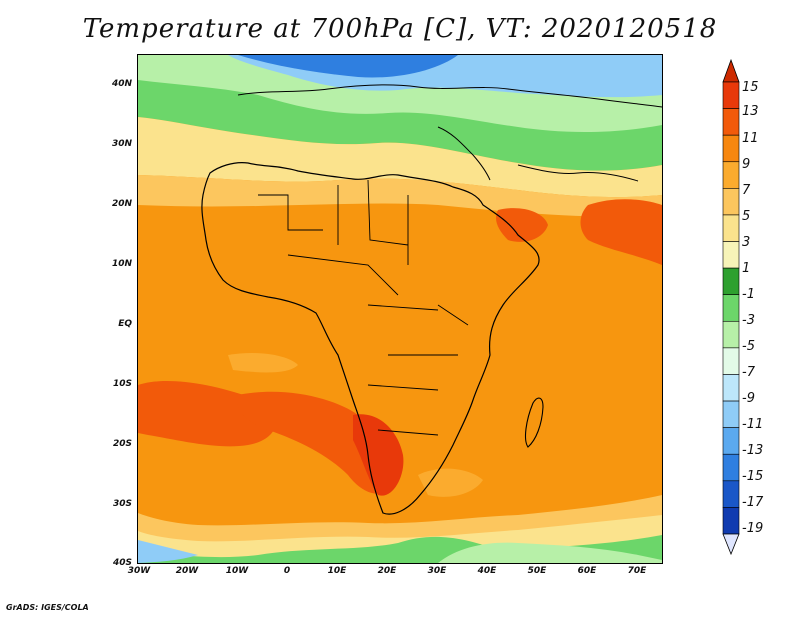 The width and height of the screenshot is (800, 618). Describe the element at coordinates (637, 571) in the screenshot. I see `lon-label: 70E` at that location.